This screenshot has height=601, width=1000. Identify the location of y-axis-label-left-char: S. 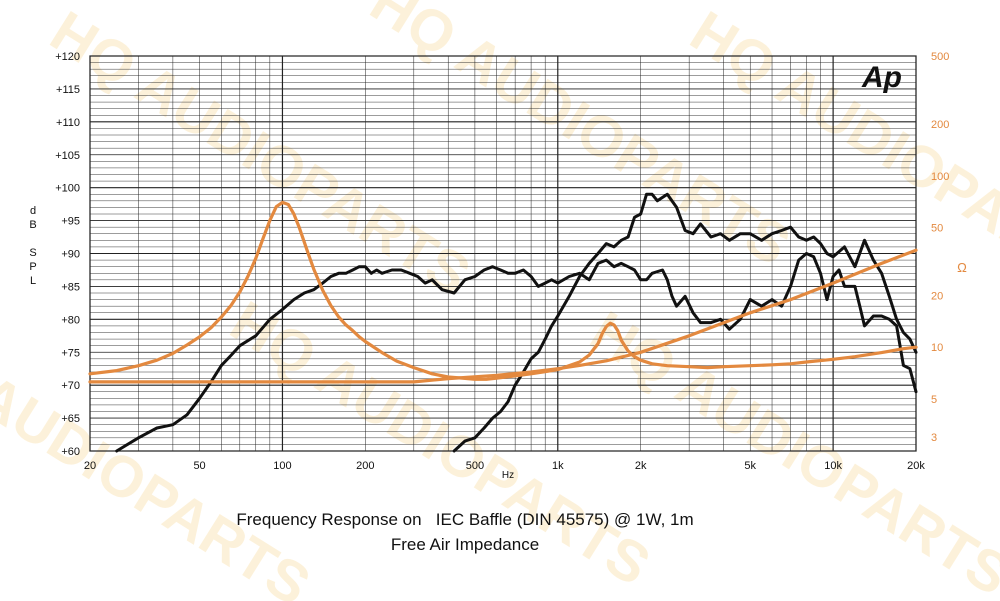
(32, 253).